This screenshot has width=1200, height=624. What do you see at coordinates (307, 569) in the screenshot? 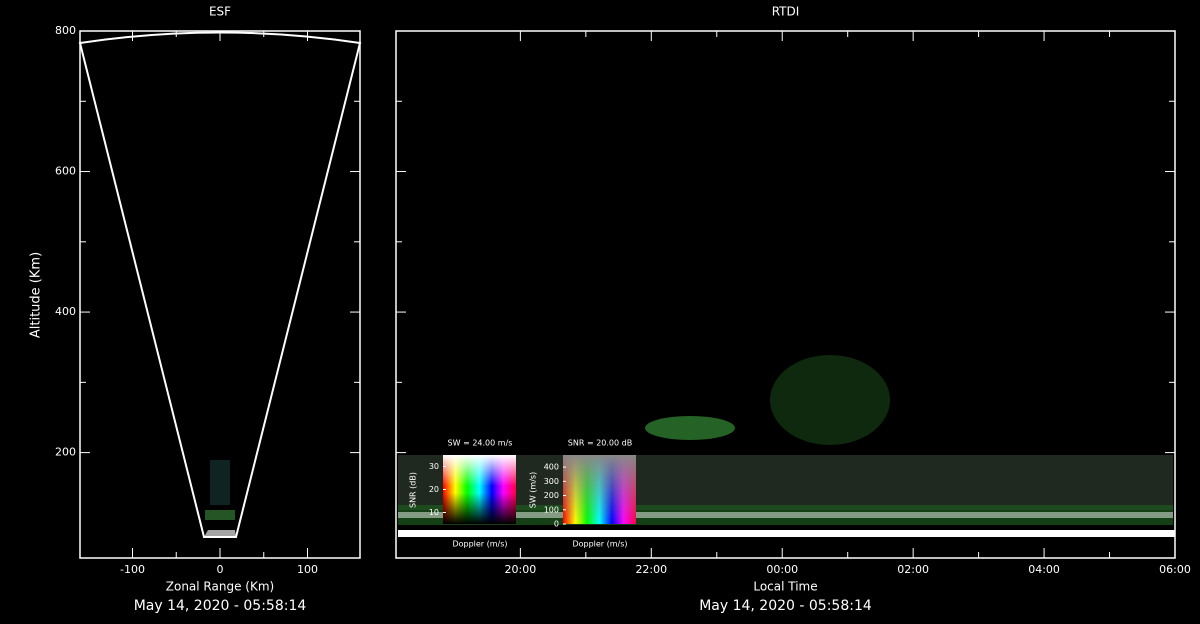
I see `x-tick-label: 100` at bounding box center [307, 569].